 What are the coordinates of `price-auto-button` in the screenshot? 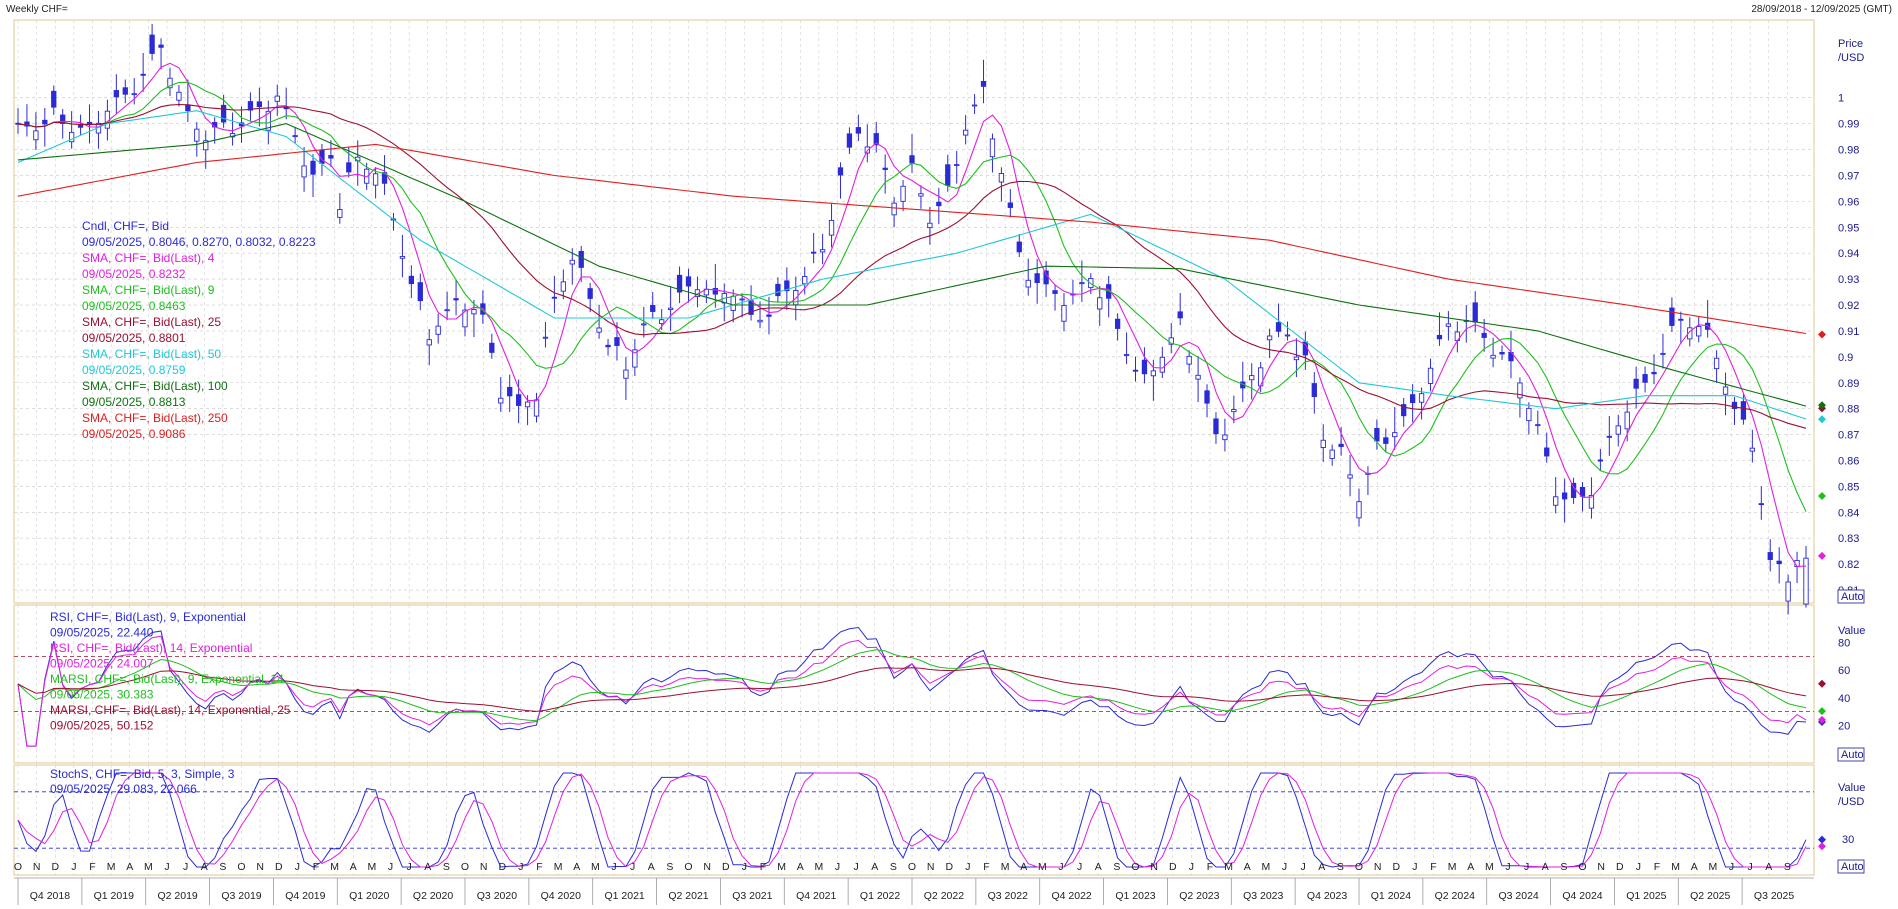 It's located at (1851, 596).